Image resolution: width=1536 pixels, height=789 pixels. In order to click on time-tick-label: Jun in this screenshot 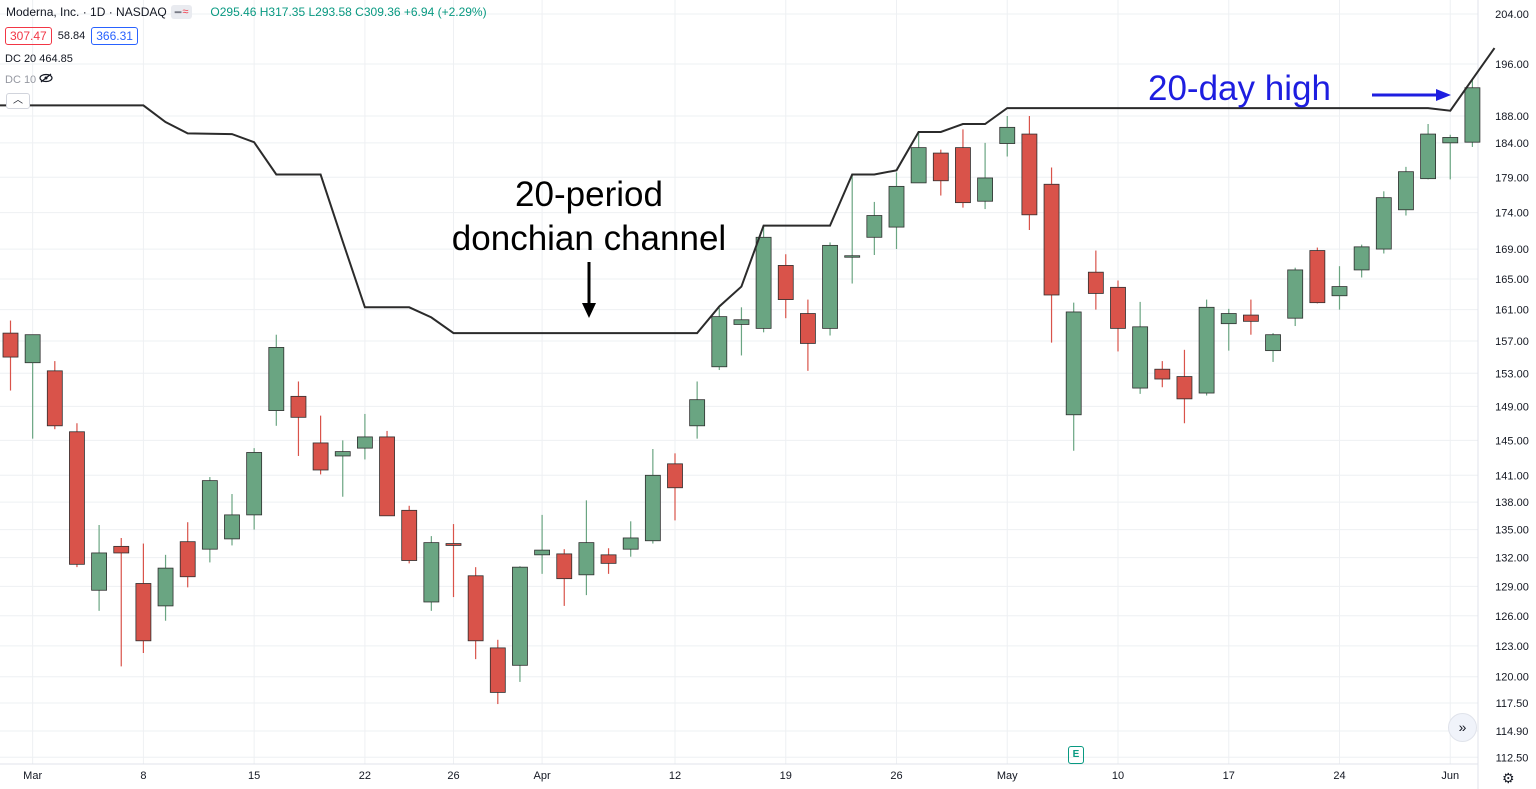, I will do `click(1450, 776)`.